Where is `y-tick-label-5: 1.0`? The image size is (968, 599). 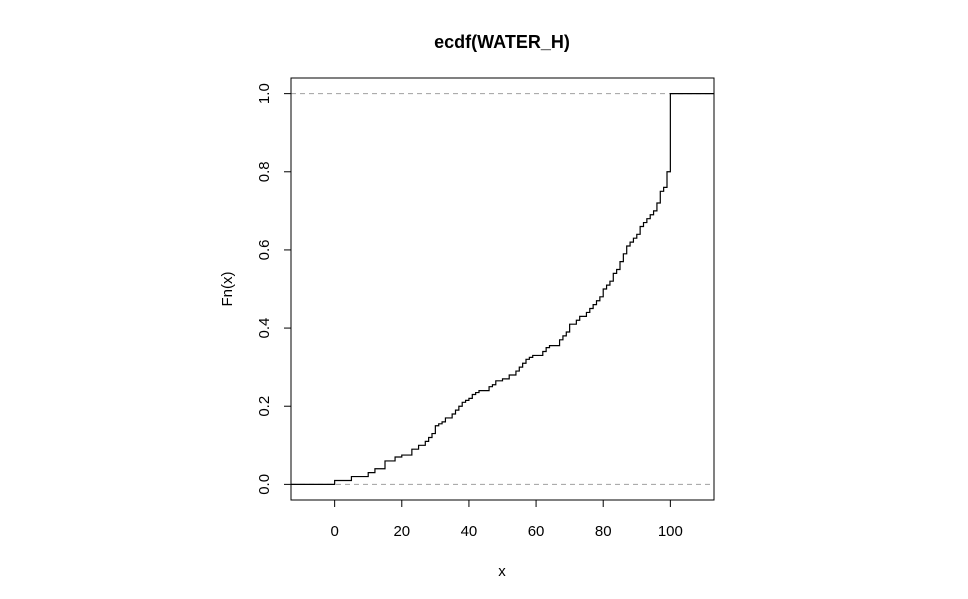
y-tick-label-5: 1.0 is located at coordinates (264, 93).